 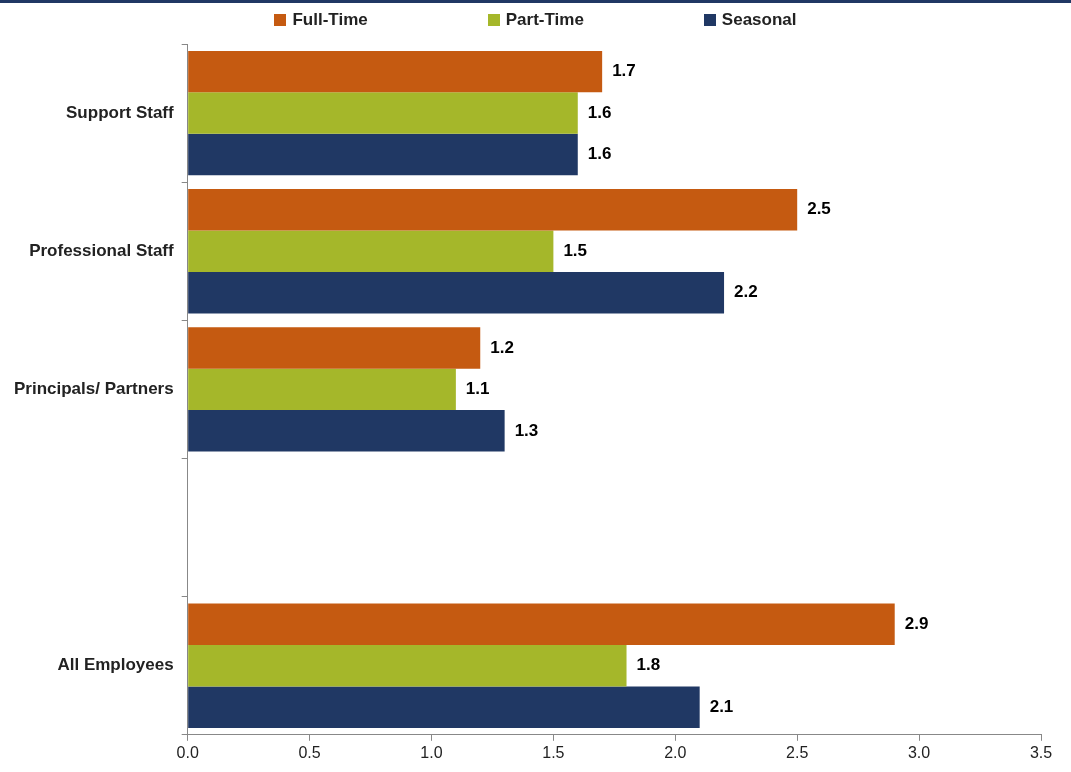 What do you see at coordinates (120, 112) in the screenshot?
I see `y-tick-label: Support Staff` at bounding box center [120, 112].